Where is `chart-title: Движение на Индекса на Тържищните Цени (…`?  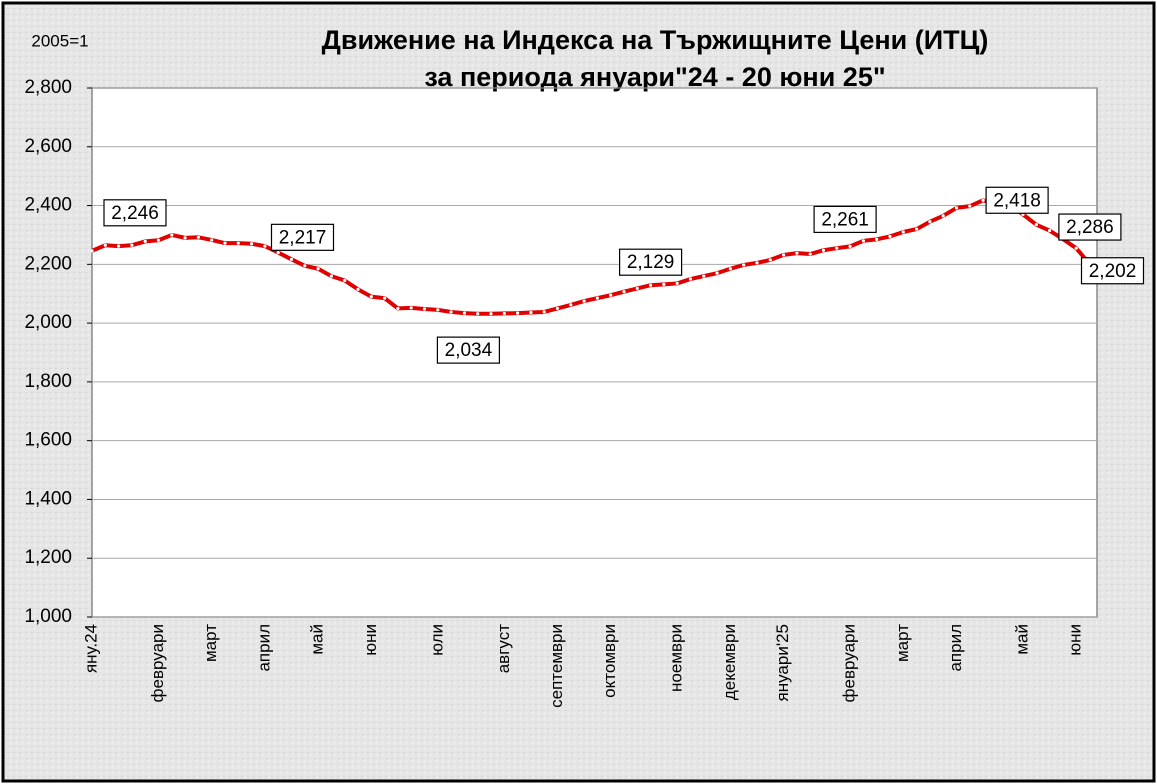 chart-title: Движение на Индекса на Тържищните Цени (… is located at coordinates (655, 40).